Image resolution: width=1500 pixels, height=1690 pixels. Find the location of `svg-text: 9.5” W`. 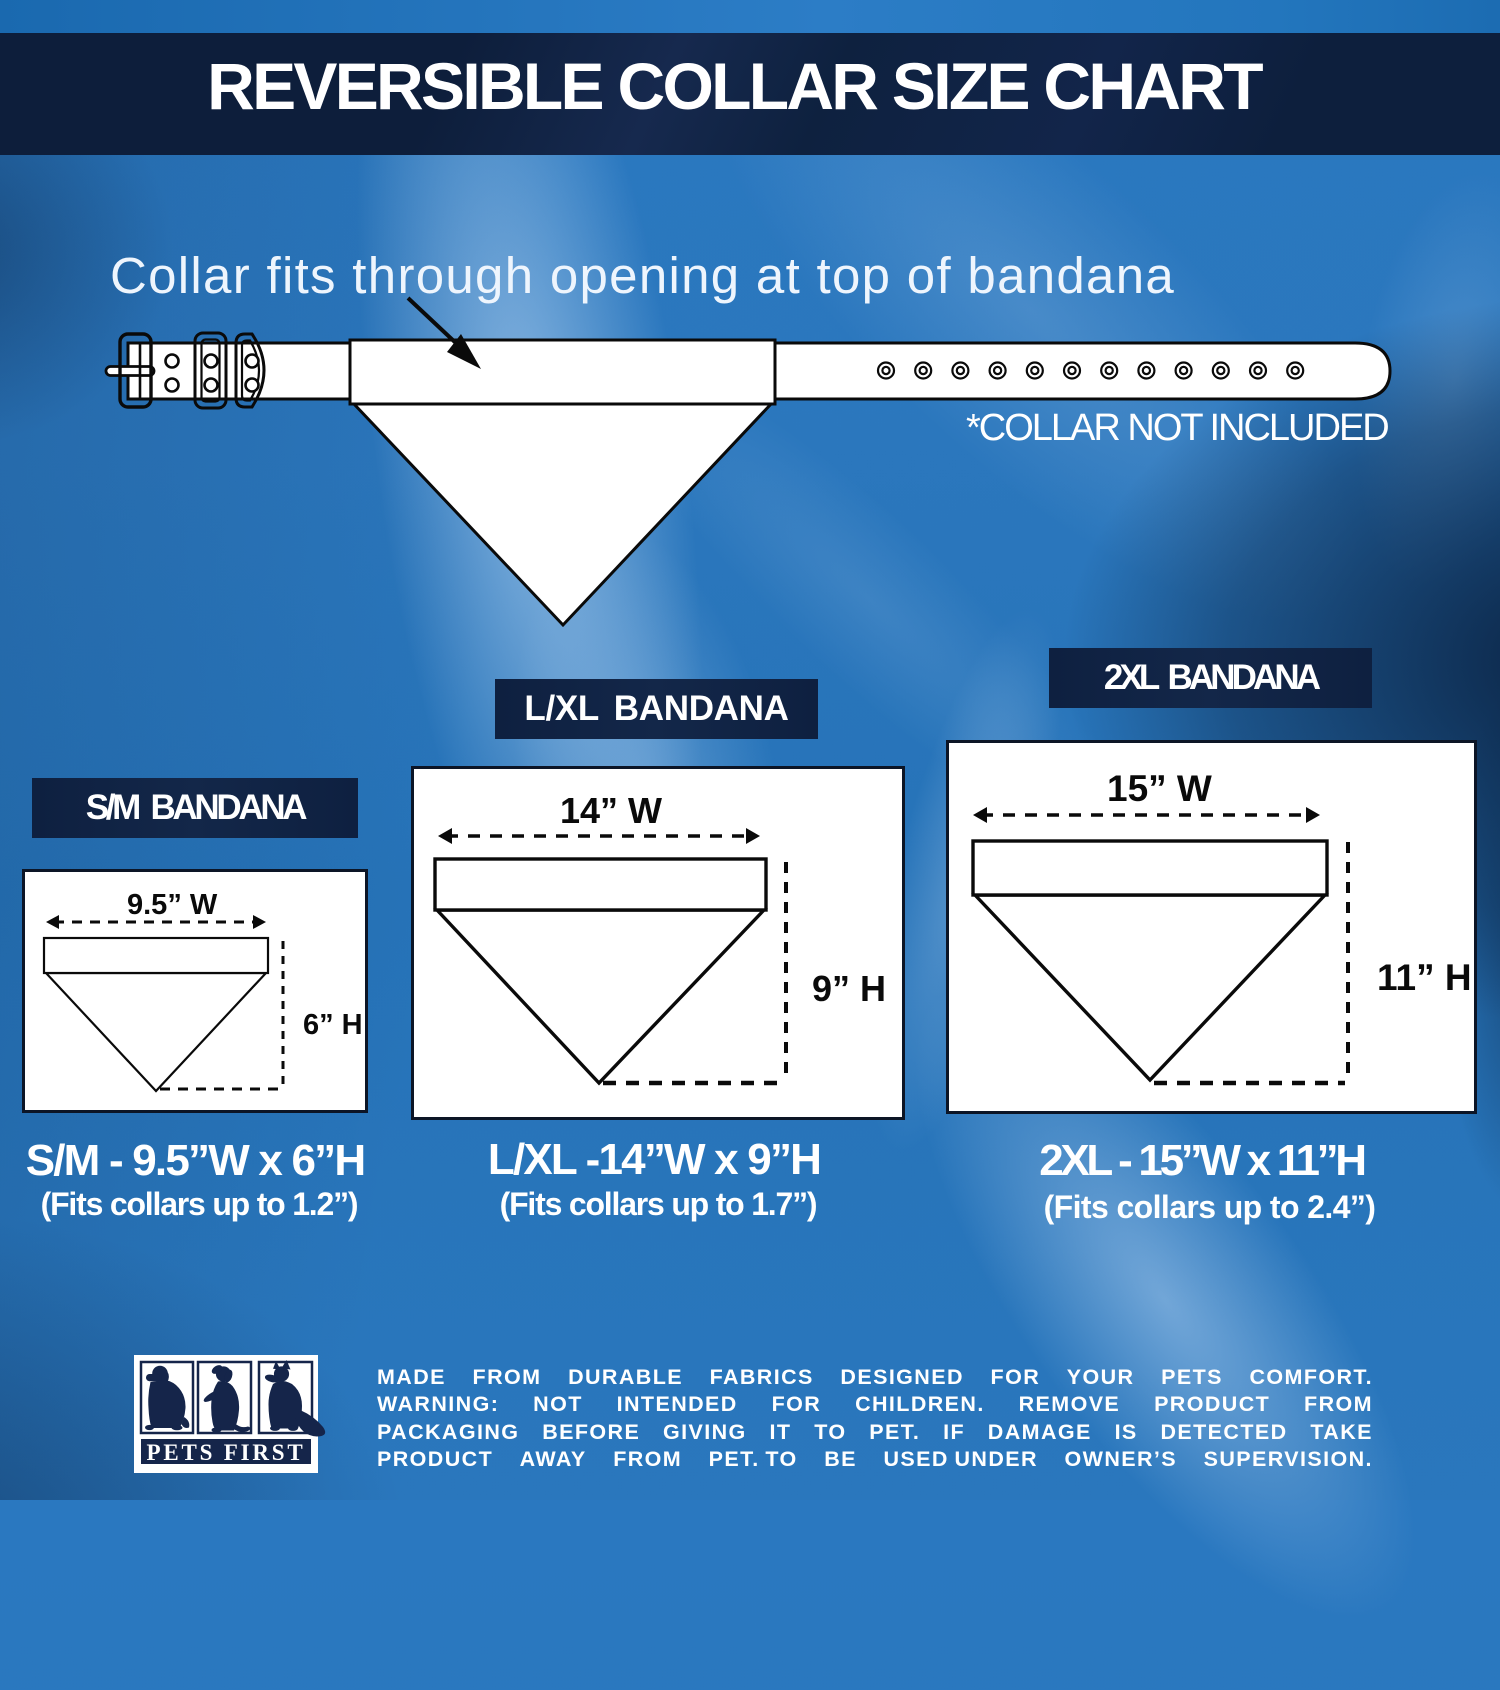

svg-text: 9.5” W is located at coordinates (172, 905).